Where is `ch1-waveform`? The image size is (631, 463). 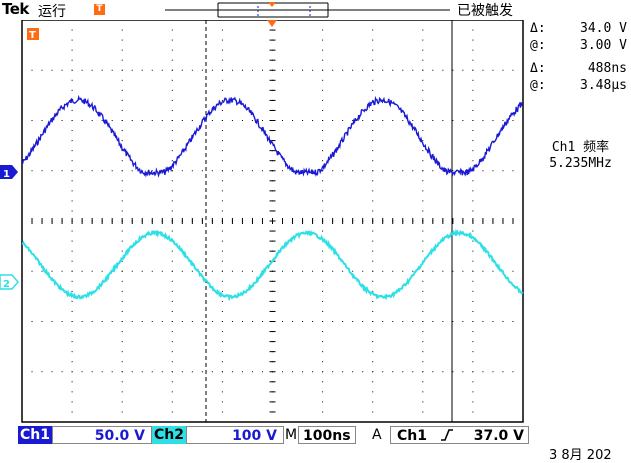
ch1-waveform is located at coordinates (272, 136).